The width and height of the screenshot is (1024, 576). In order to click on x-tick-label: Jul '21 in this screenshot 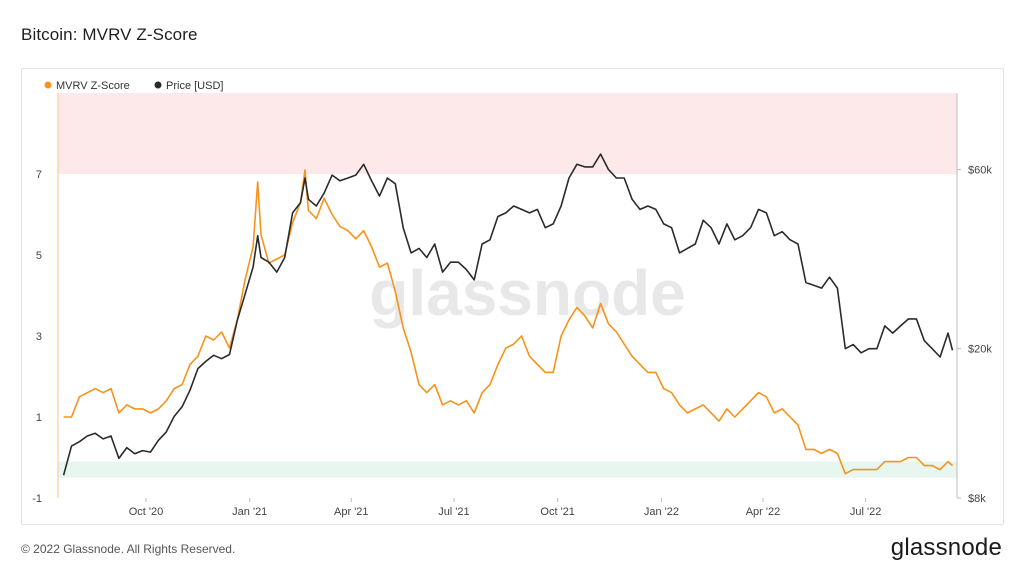, I will do `click(453, 512)`.